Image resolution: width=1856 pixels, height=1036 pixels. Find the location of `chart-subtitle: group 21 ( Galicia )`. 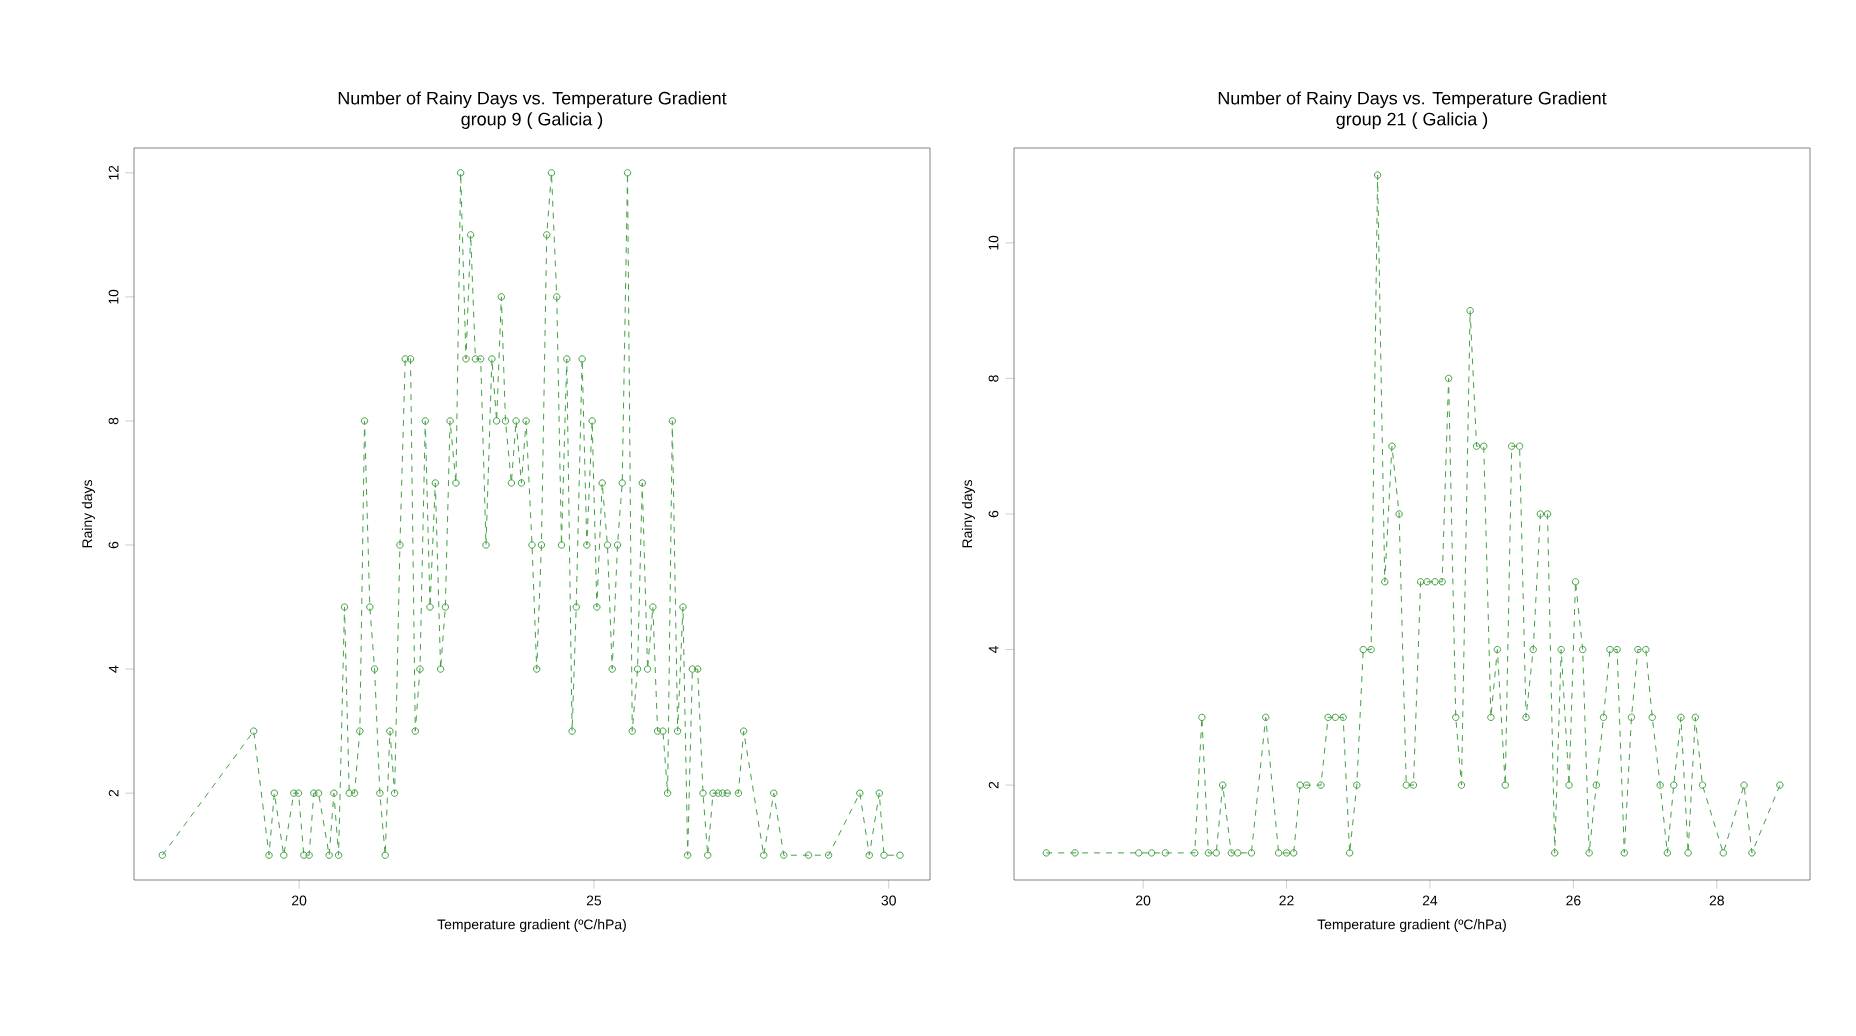

chart-subtitle: group 21 ( Galicia ) is located at coordinates (1412, 120).